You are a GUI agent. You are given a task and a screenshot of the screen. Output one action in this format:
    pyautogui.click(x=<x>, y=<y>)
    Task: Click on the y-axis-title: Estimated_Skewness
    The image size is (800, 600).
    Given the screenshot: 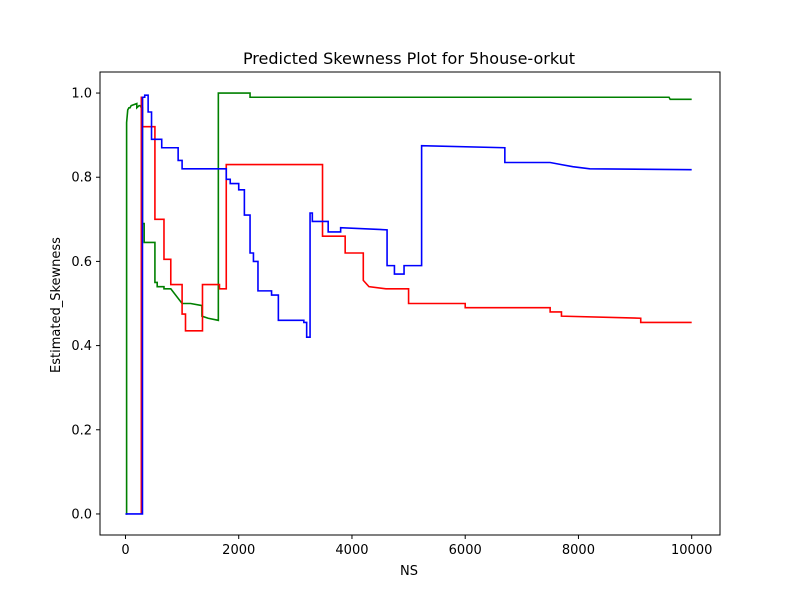 What is the action you would take?
    pyautogui.click(x=56, y=305)
    